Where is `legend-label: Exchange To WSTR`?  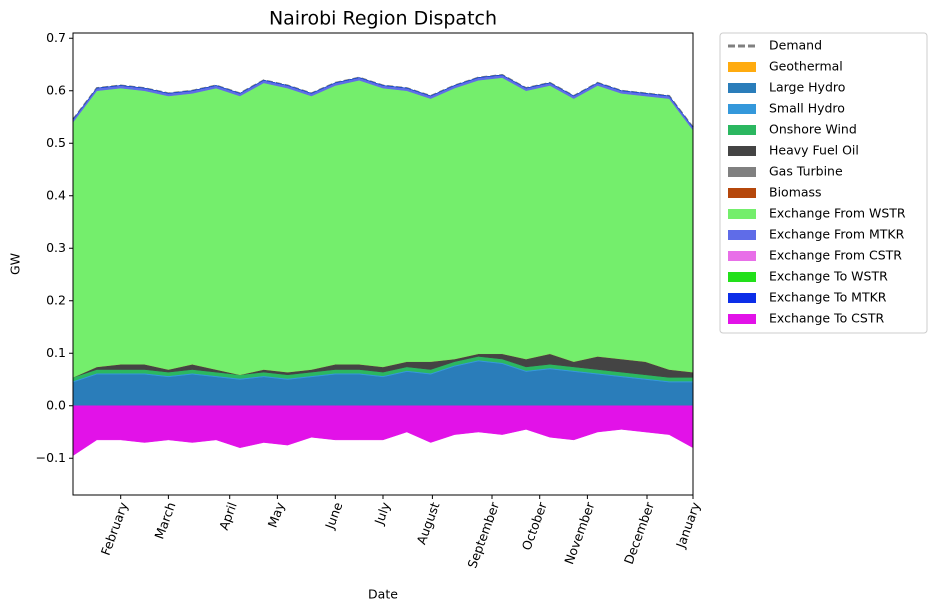
legend-label: Exchange To WSTR is located at coordinates (828, 276).